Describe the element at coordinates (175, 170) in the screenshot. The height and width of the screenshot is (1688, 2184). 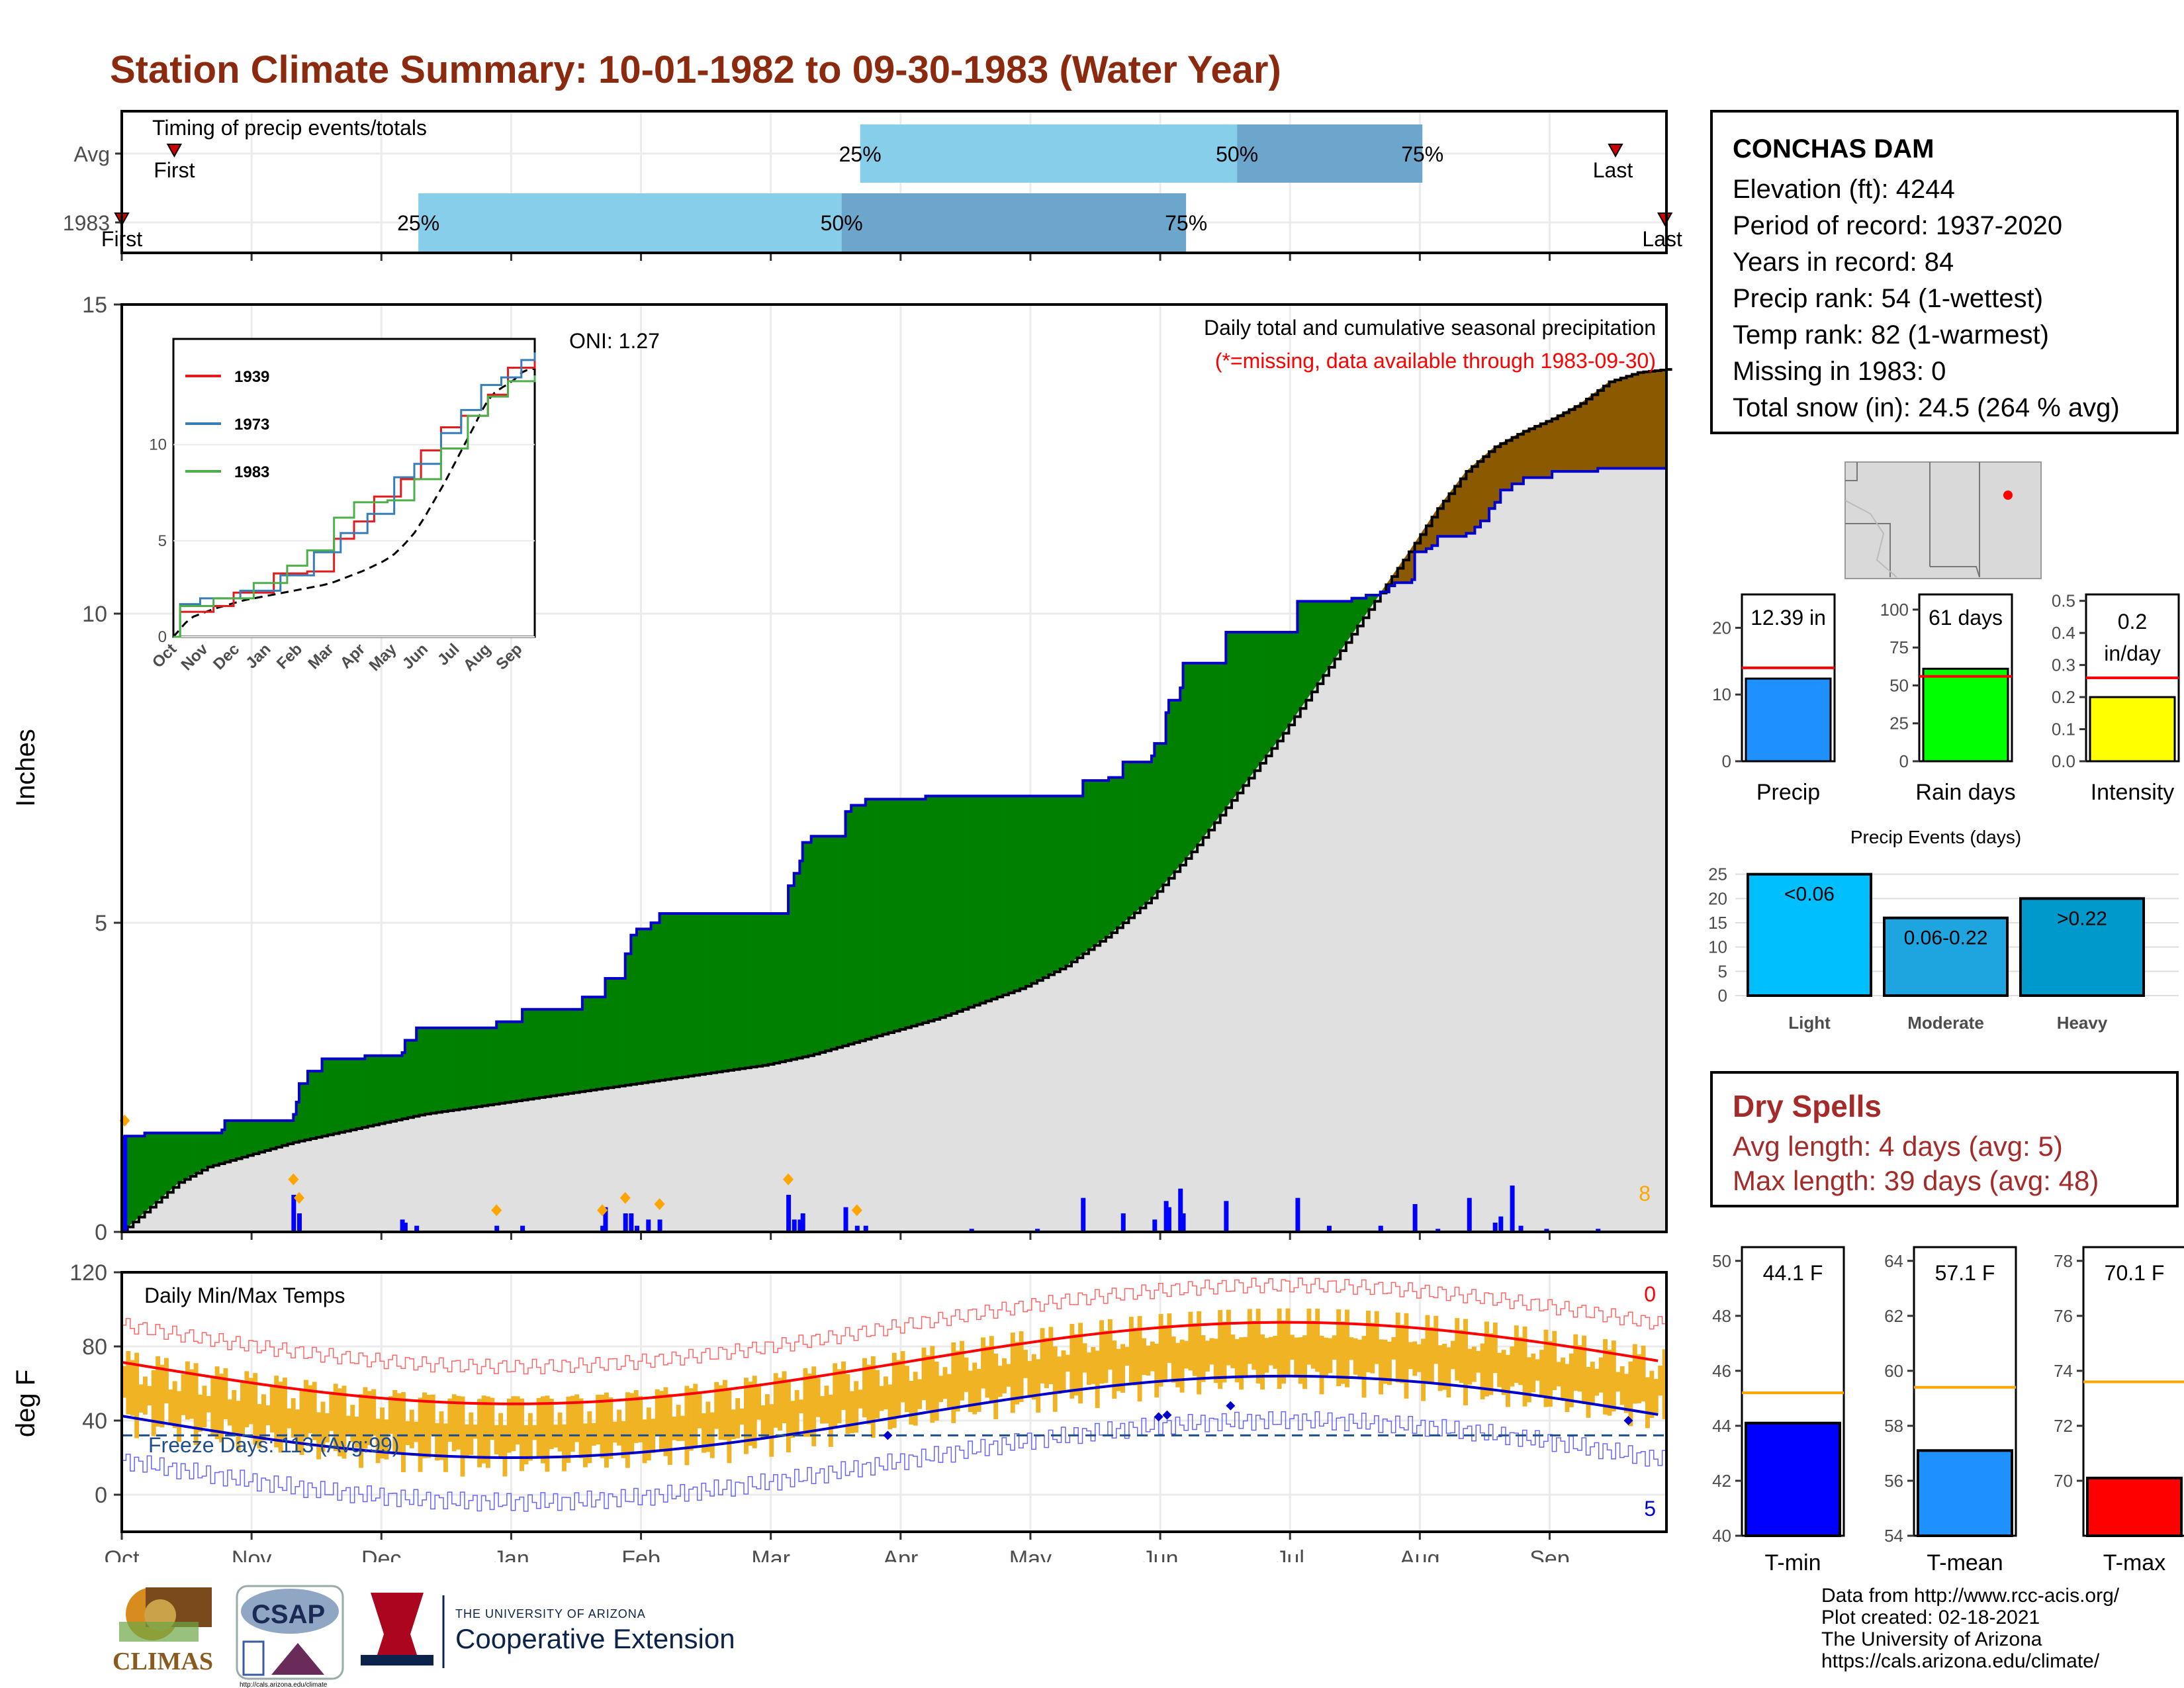
I see `first-event-label: First` at that location.